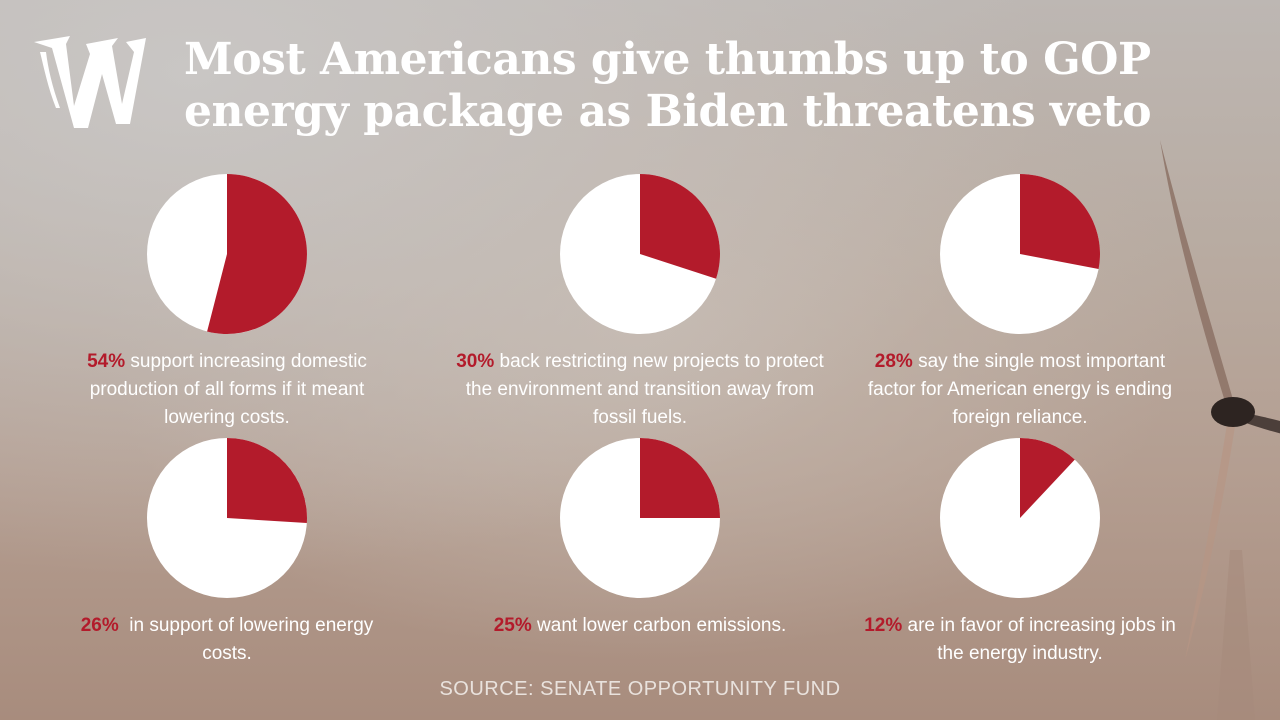 This screenshot has height=720, width=1280. I want to click on wind-turbine-image, so click(1220, 430).